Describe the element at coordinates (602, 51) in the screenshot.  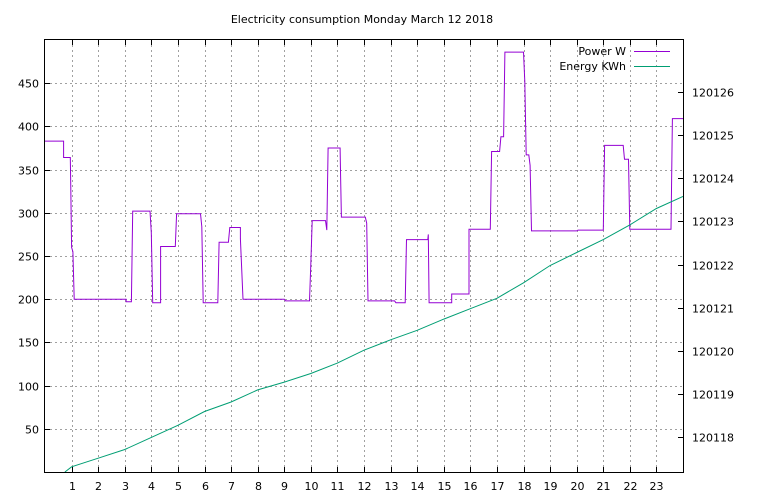
I see `legend-label-power: Power W` at that location.